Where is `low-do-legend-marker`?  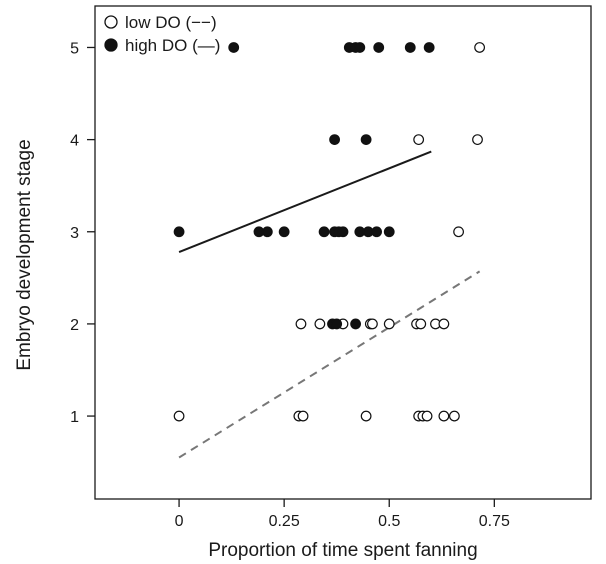
low-do-legend-marker is located at coordinates (111, 22).